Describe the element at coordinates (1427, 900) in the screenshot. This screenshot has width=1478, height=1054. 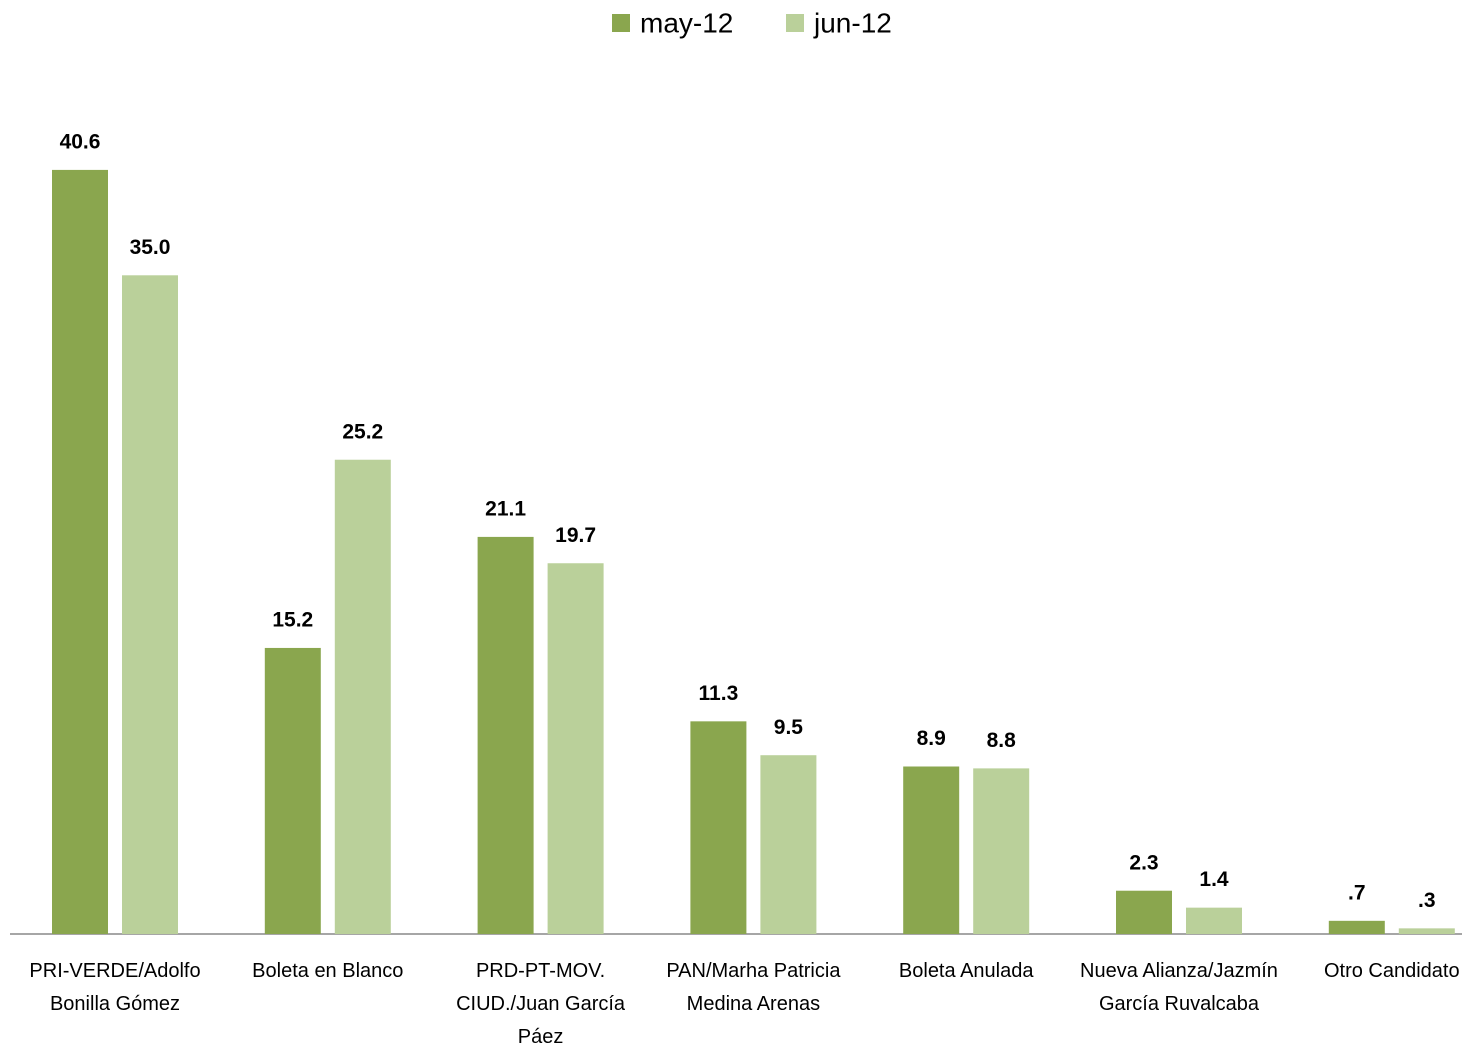
I see `value-label: .3` at that location.